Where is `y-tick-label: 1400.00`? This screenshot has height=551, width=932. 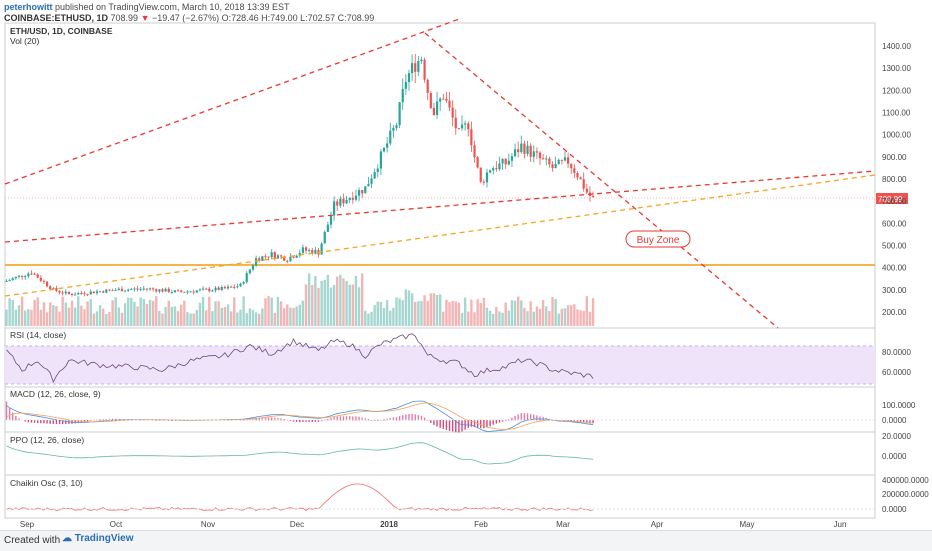 y-tick-label: 1400.00 is located at coordinates (896, 46).